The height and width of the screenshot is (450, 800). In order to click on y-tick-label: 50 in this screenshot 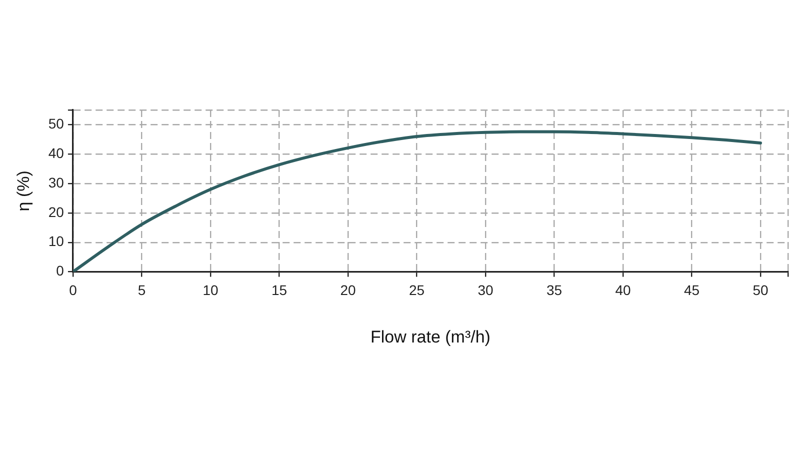, I will do `click(56, 124)`.